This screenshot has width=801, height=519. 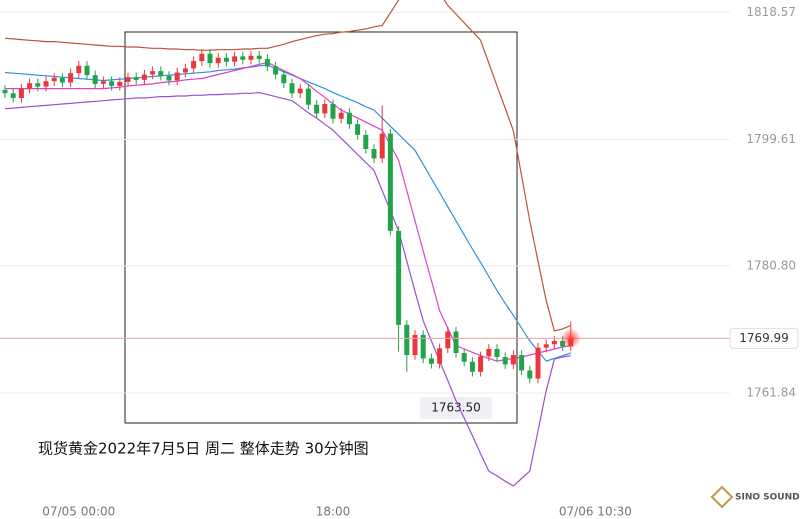 I want to click on price-box, so click(x=764, y=338).